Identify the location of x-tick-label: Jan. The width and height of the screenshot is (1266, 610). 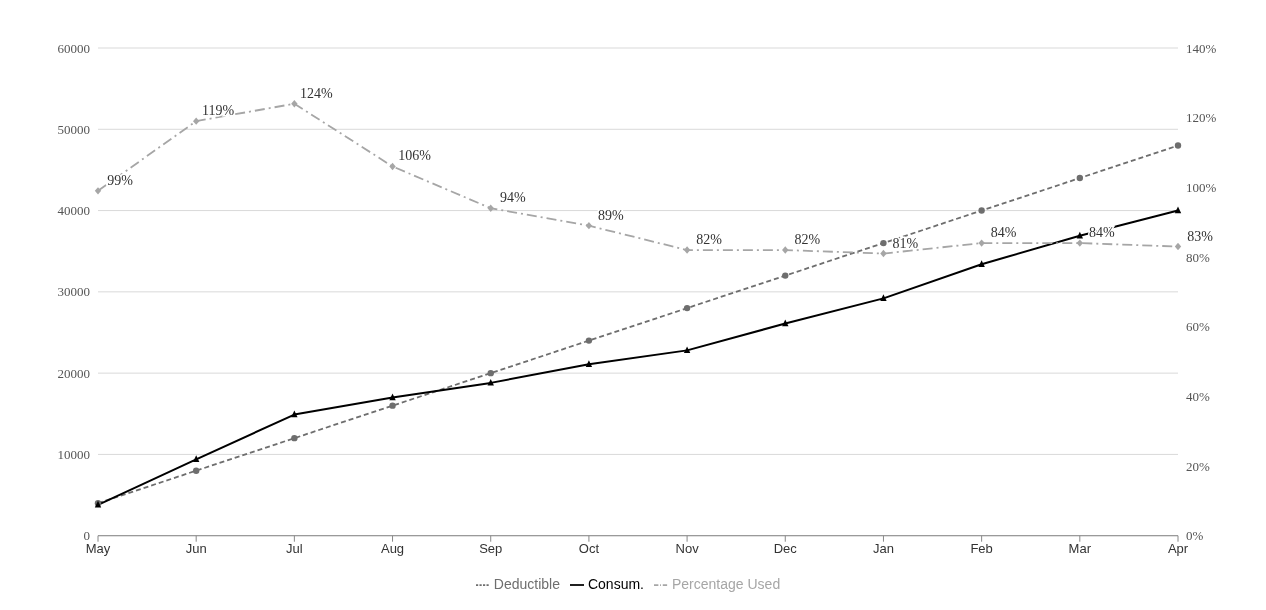
(883, 548).